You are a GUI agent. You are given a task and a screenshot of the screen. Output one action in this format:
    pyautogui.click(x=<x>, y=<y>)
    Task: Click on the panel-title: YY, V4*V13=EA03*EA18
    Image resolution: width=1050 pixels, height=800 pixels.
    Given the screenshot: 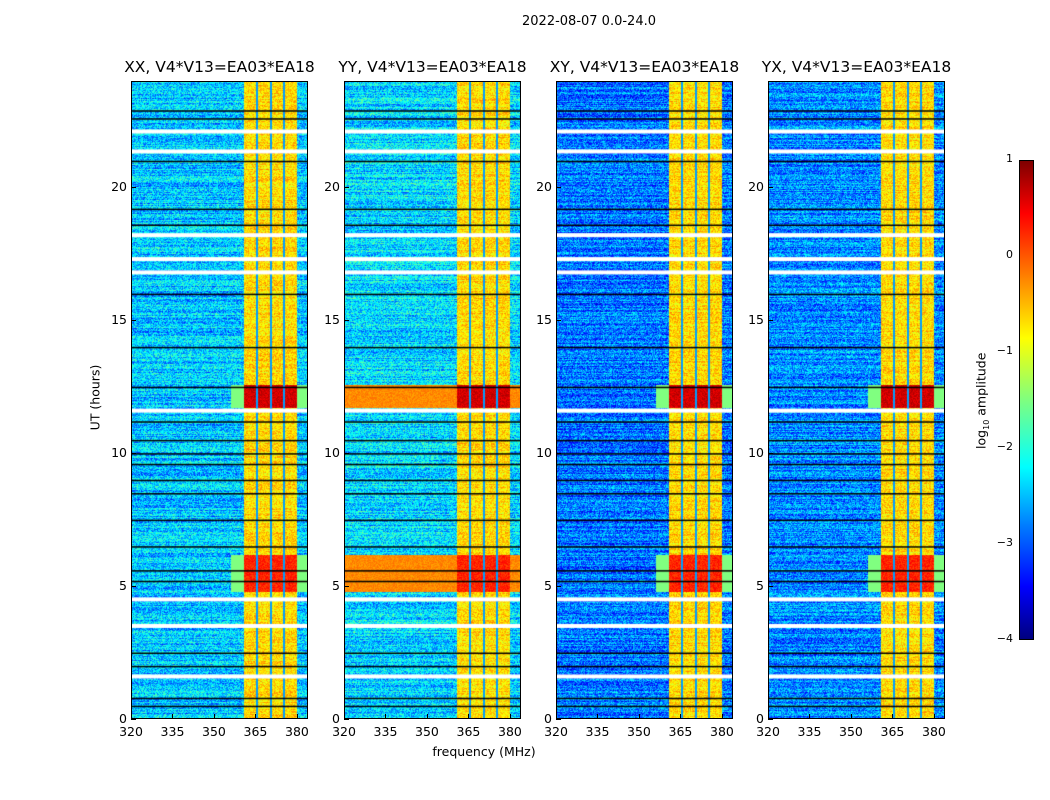 What is the action you would take?
    pyautogui.click(x=432, y=67)
    